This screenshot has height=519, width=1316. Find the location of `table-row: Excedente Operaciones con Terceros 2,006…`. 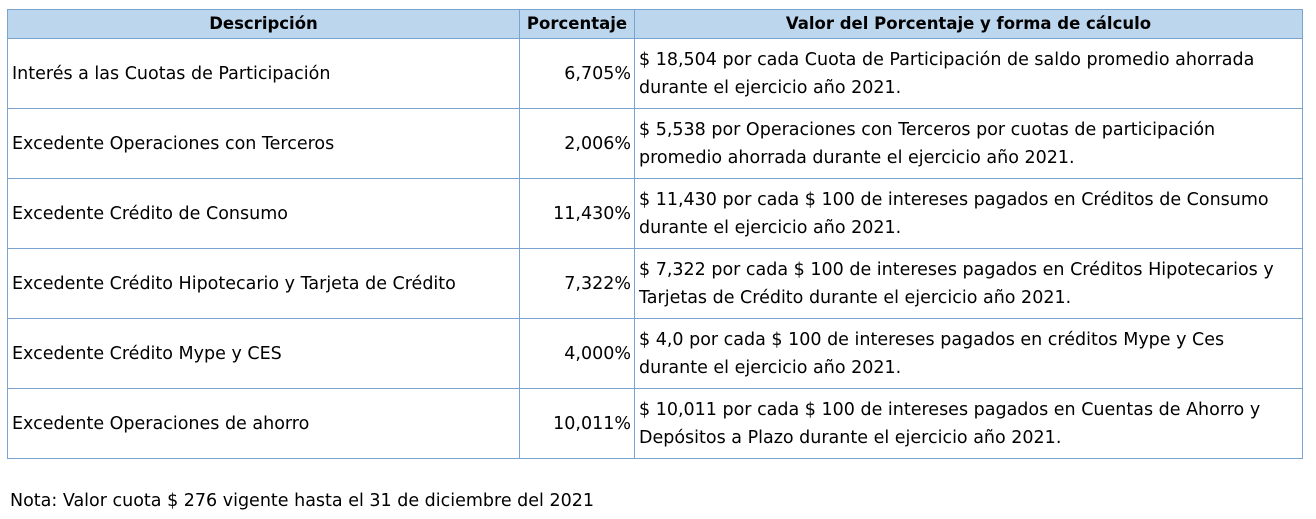

table-row: Excedente Operaciones con Terceros 2,006… is located at coordinates (655, 143).